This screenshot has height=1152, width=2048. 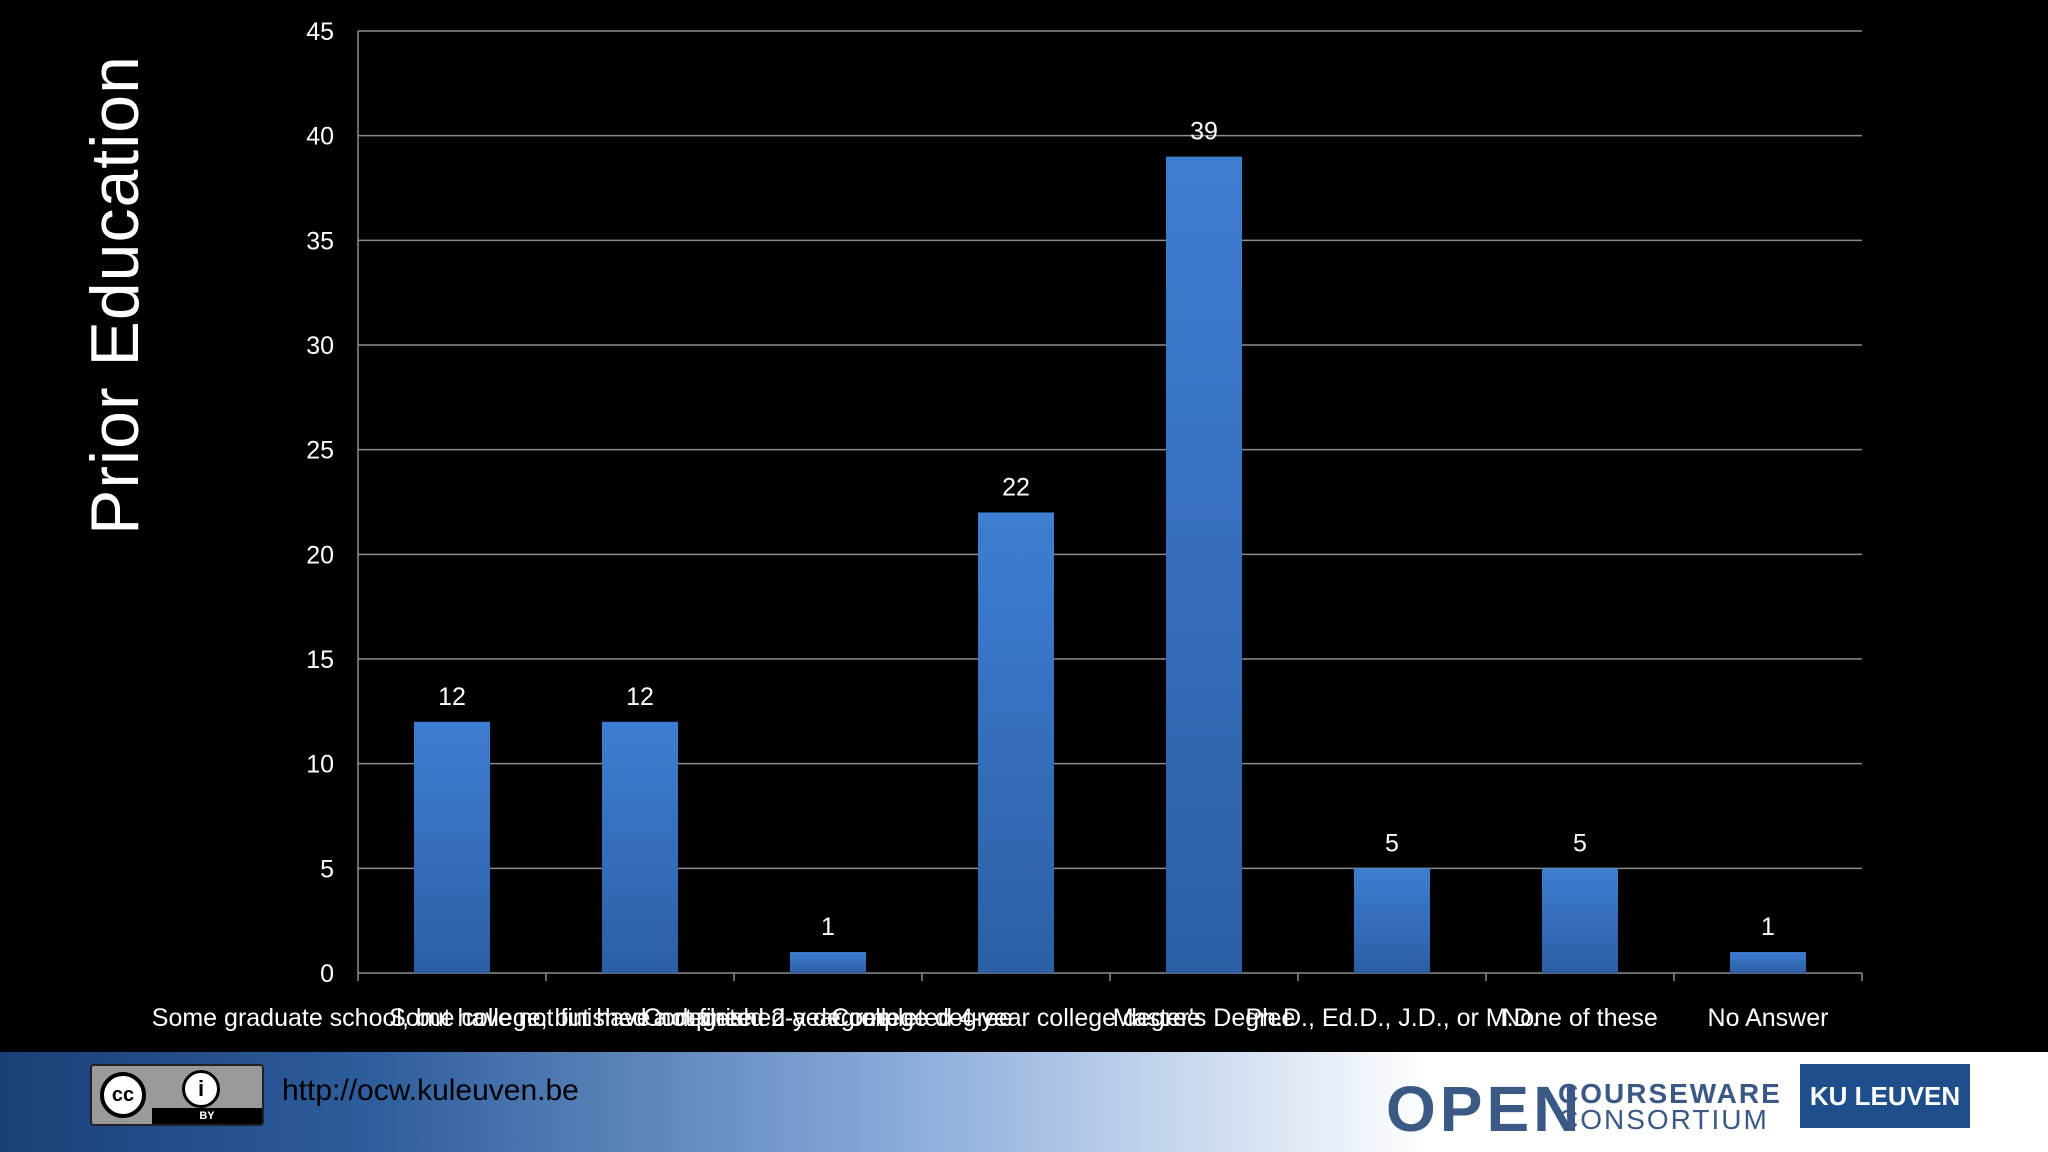 I want to click on y-tick-label-5: 5, so click(x=327, y=869).